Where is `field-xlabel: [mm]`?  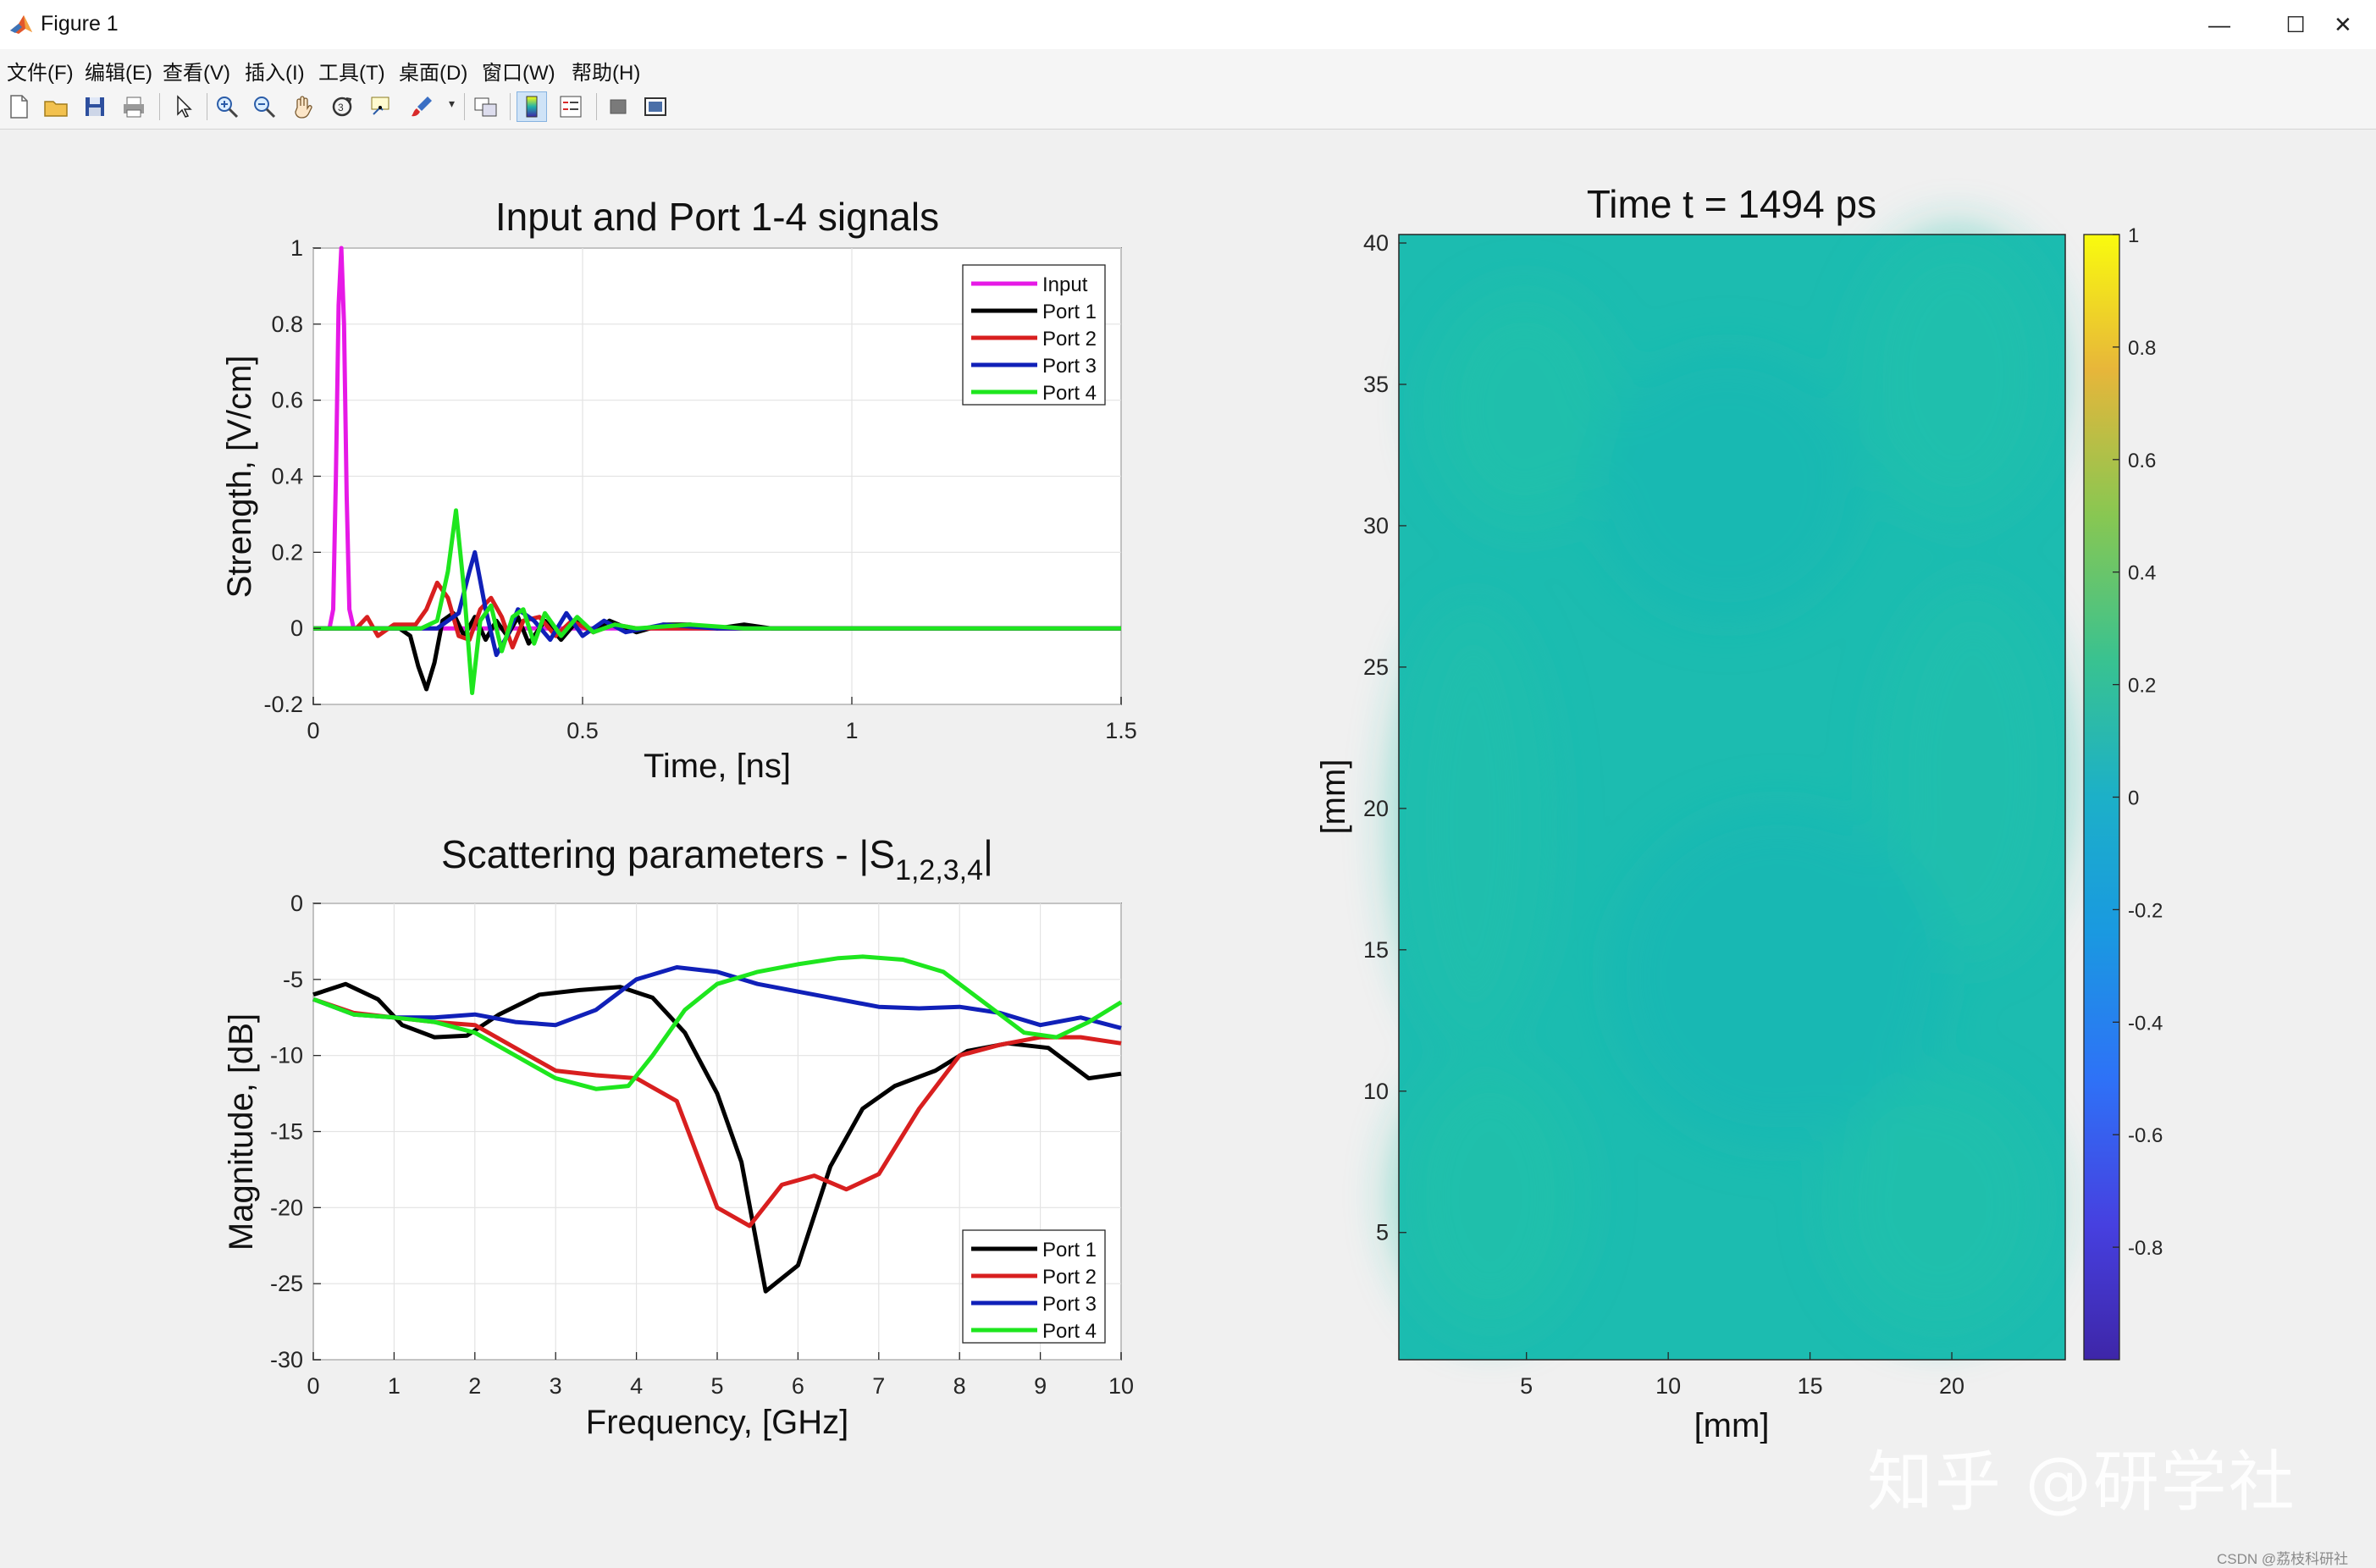
field-xlabel: [mm] is located at coordinates (1732, 1425).